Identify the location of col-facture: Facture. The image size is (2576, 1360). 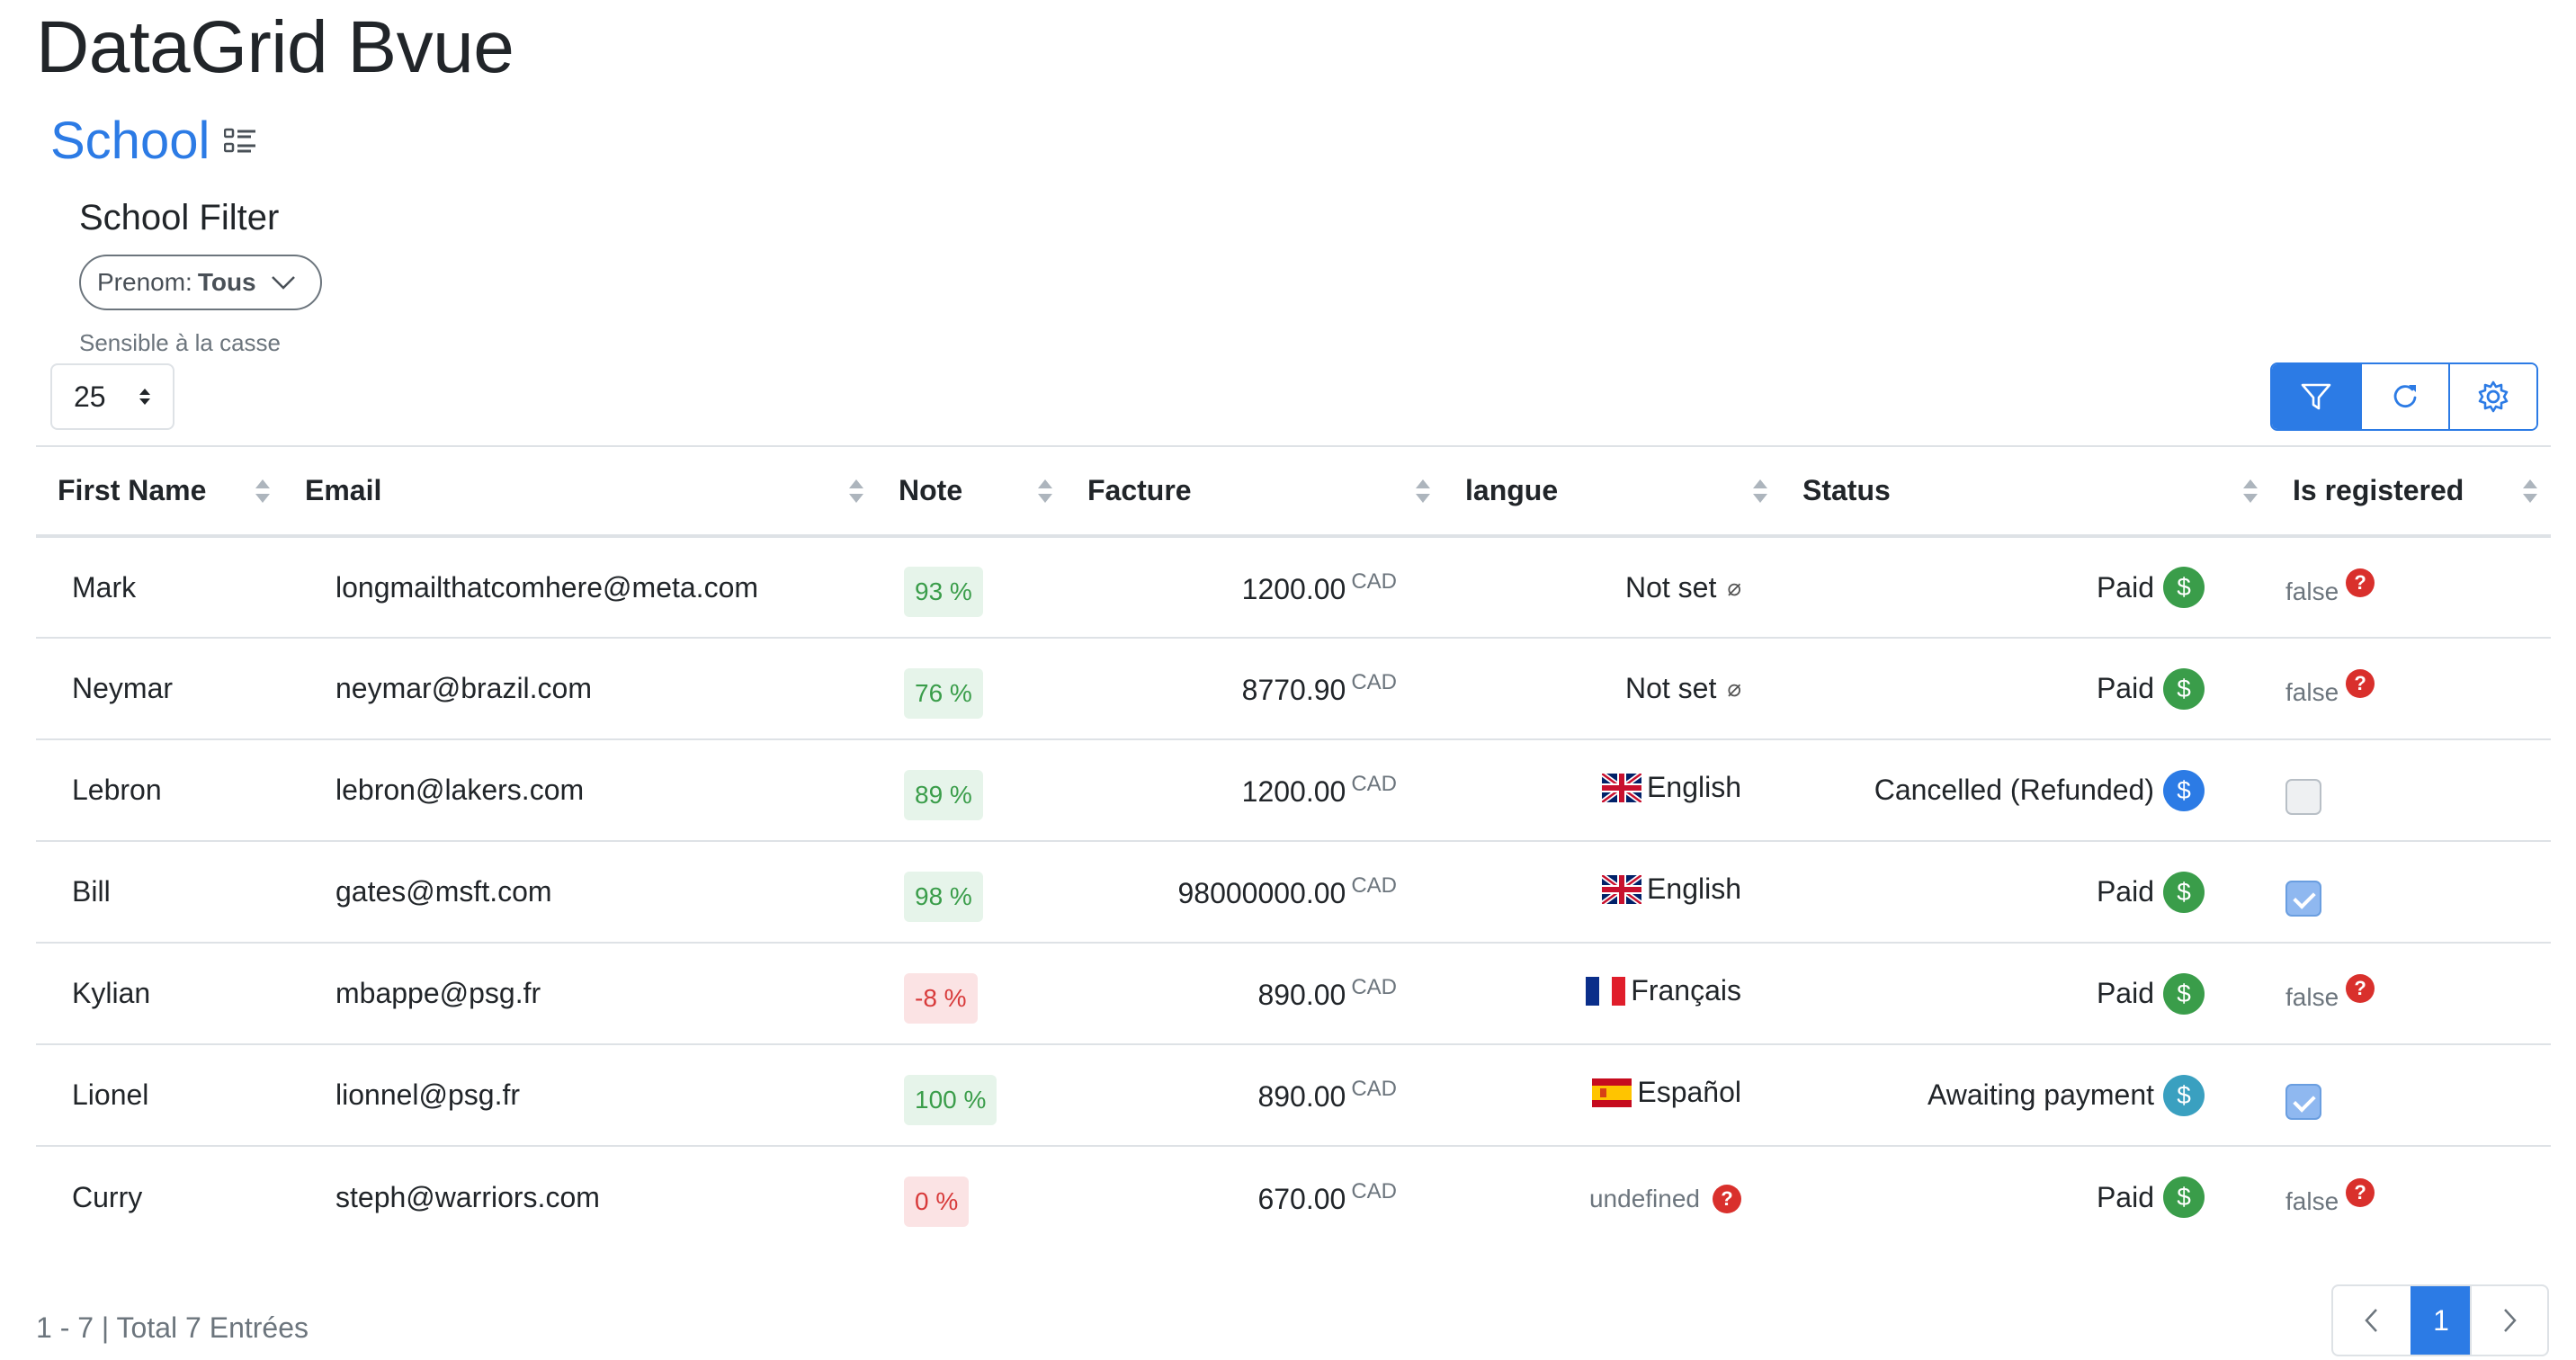
(1255, 491).